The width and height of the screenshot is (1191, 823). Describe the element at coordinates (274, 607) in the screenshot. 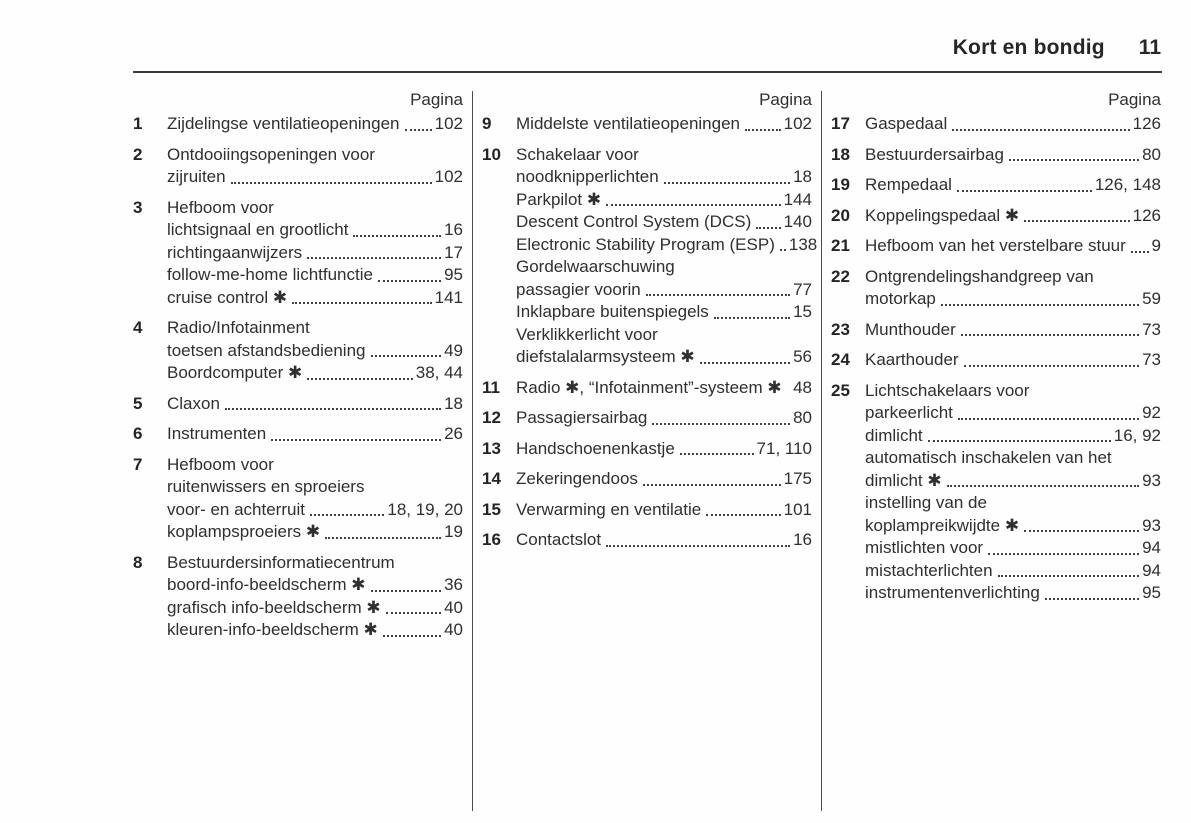

I see `entry-text: grafisch info-beeldscherm ✱` at that location.